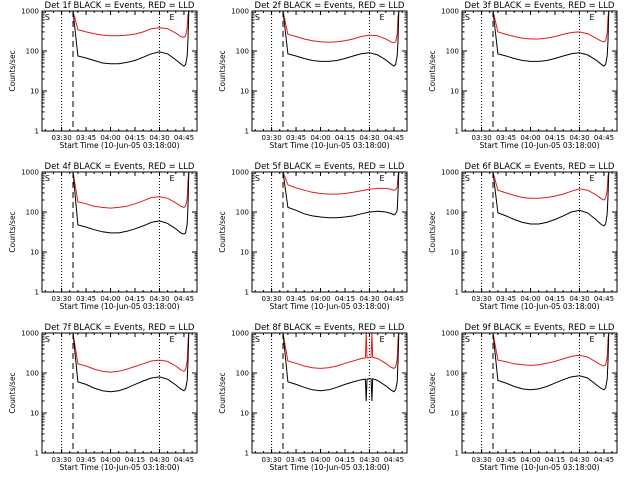 Image resolution: width=640 pixels, height=480 pixels. I want to click on chart-title: Det 7f BLACK = Events, RED = LLD, so click(120, 328).